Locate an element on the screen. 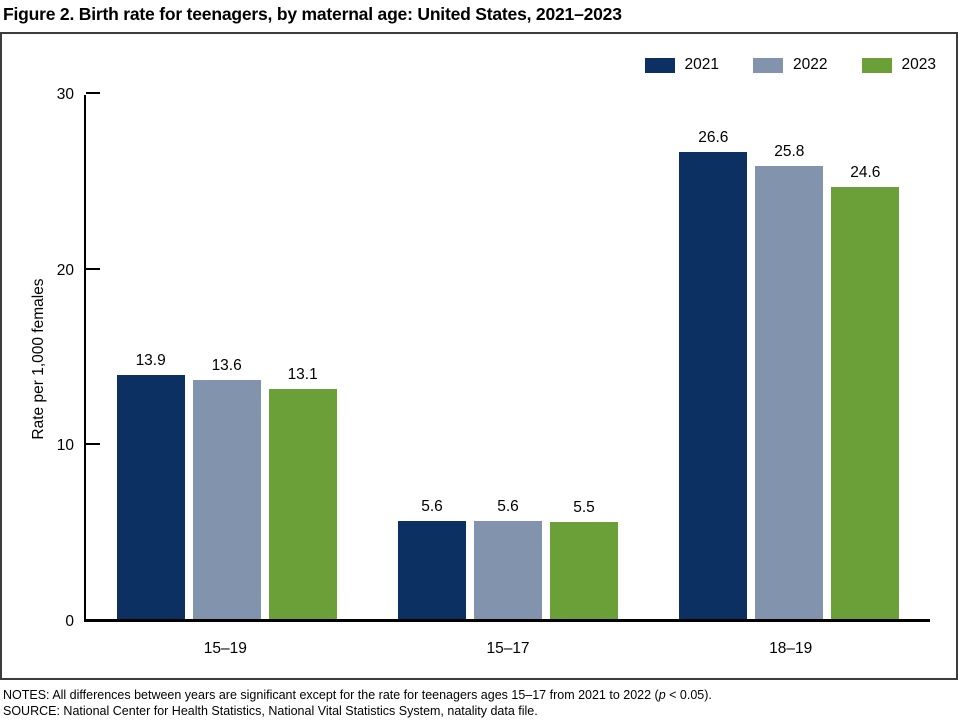  legend-label: 2021 is located at coordinates (702, 64).